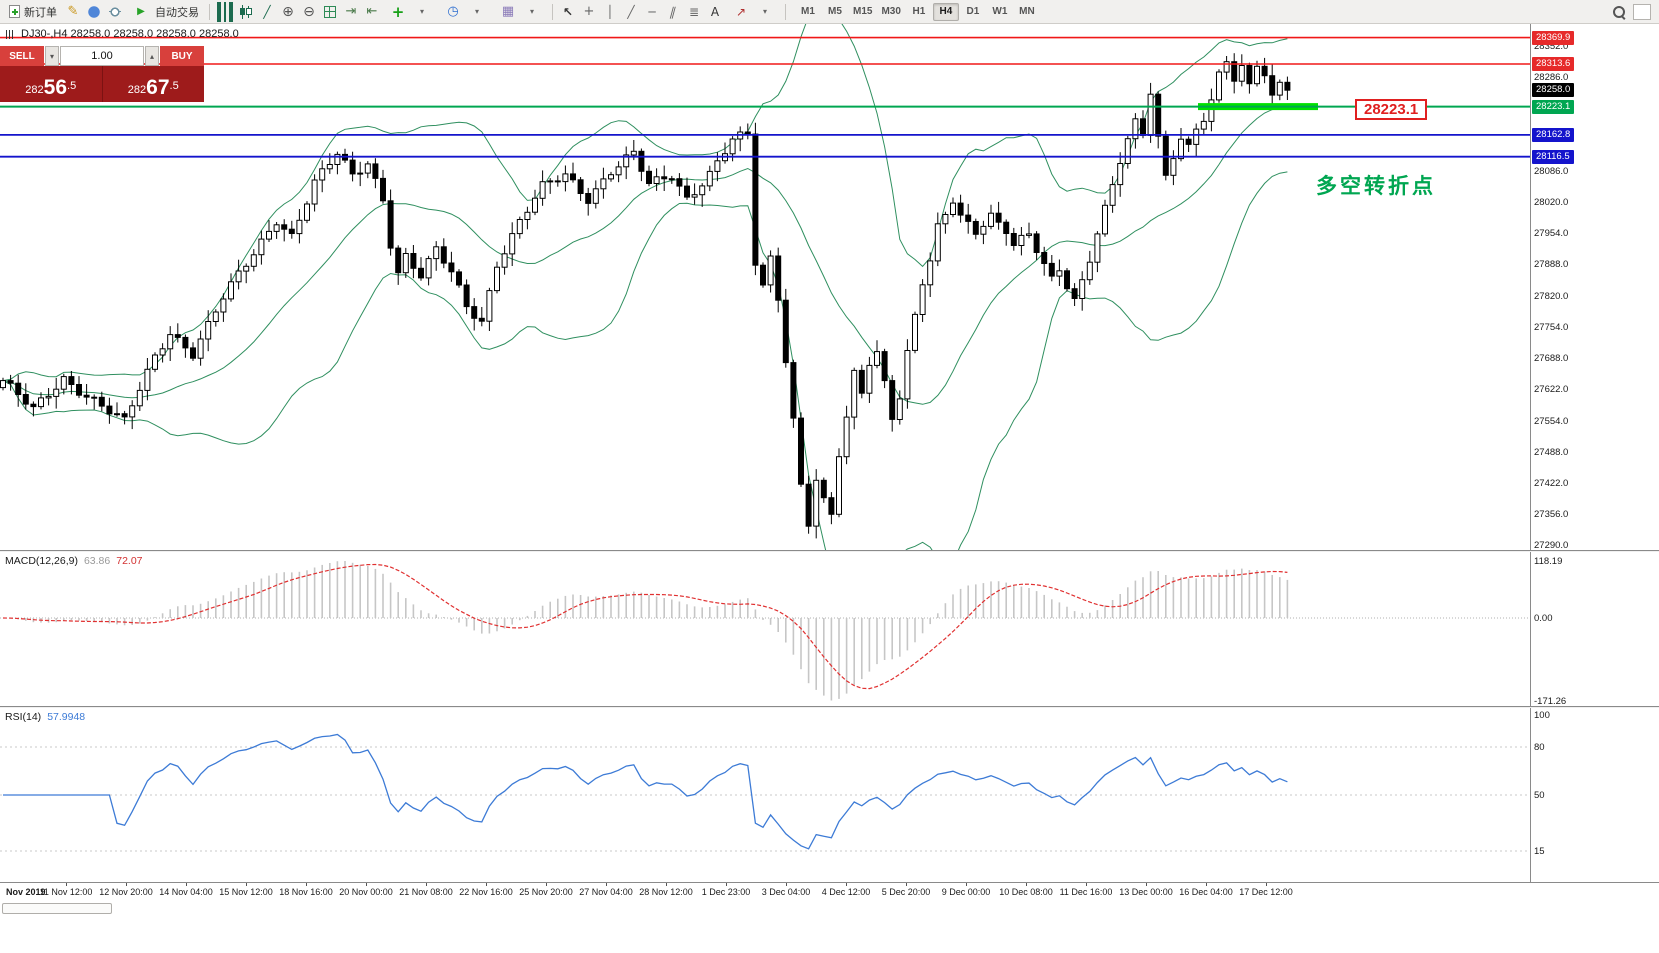 The width and height of the screenshot is (1659, 953). Describe the element at coordinates (225, 11) in the screenshot. I see `bar-chart-icon` at that location.